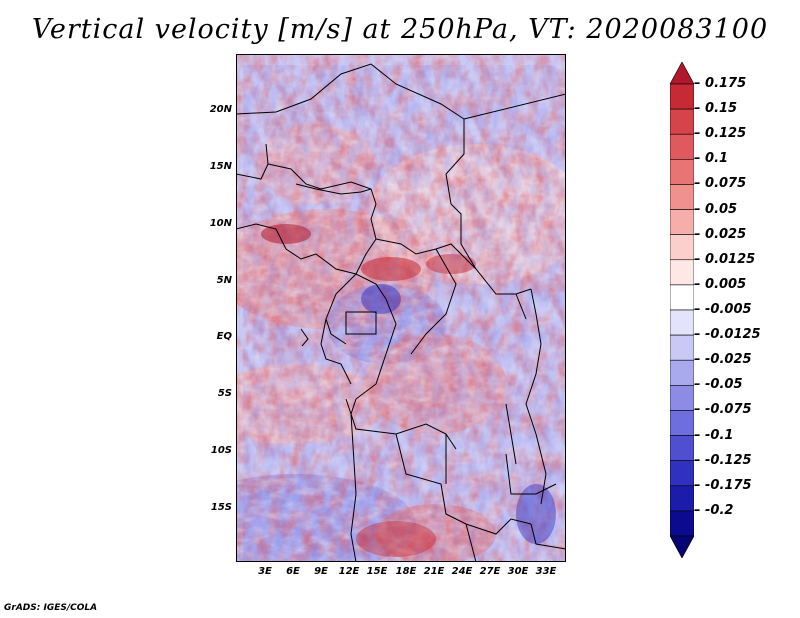 Image resolution: width=800 pixels, height=618 pixels. I want to click on colorbar-label: – -0.05, so click(718, 385).